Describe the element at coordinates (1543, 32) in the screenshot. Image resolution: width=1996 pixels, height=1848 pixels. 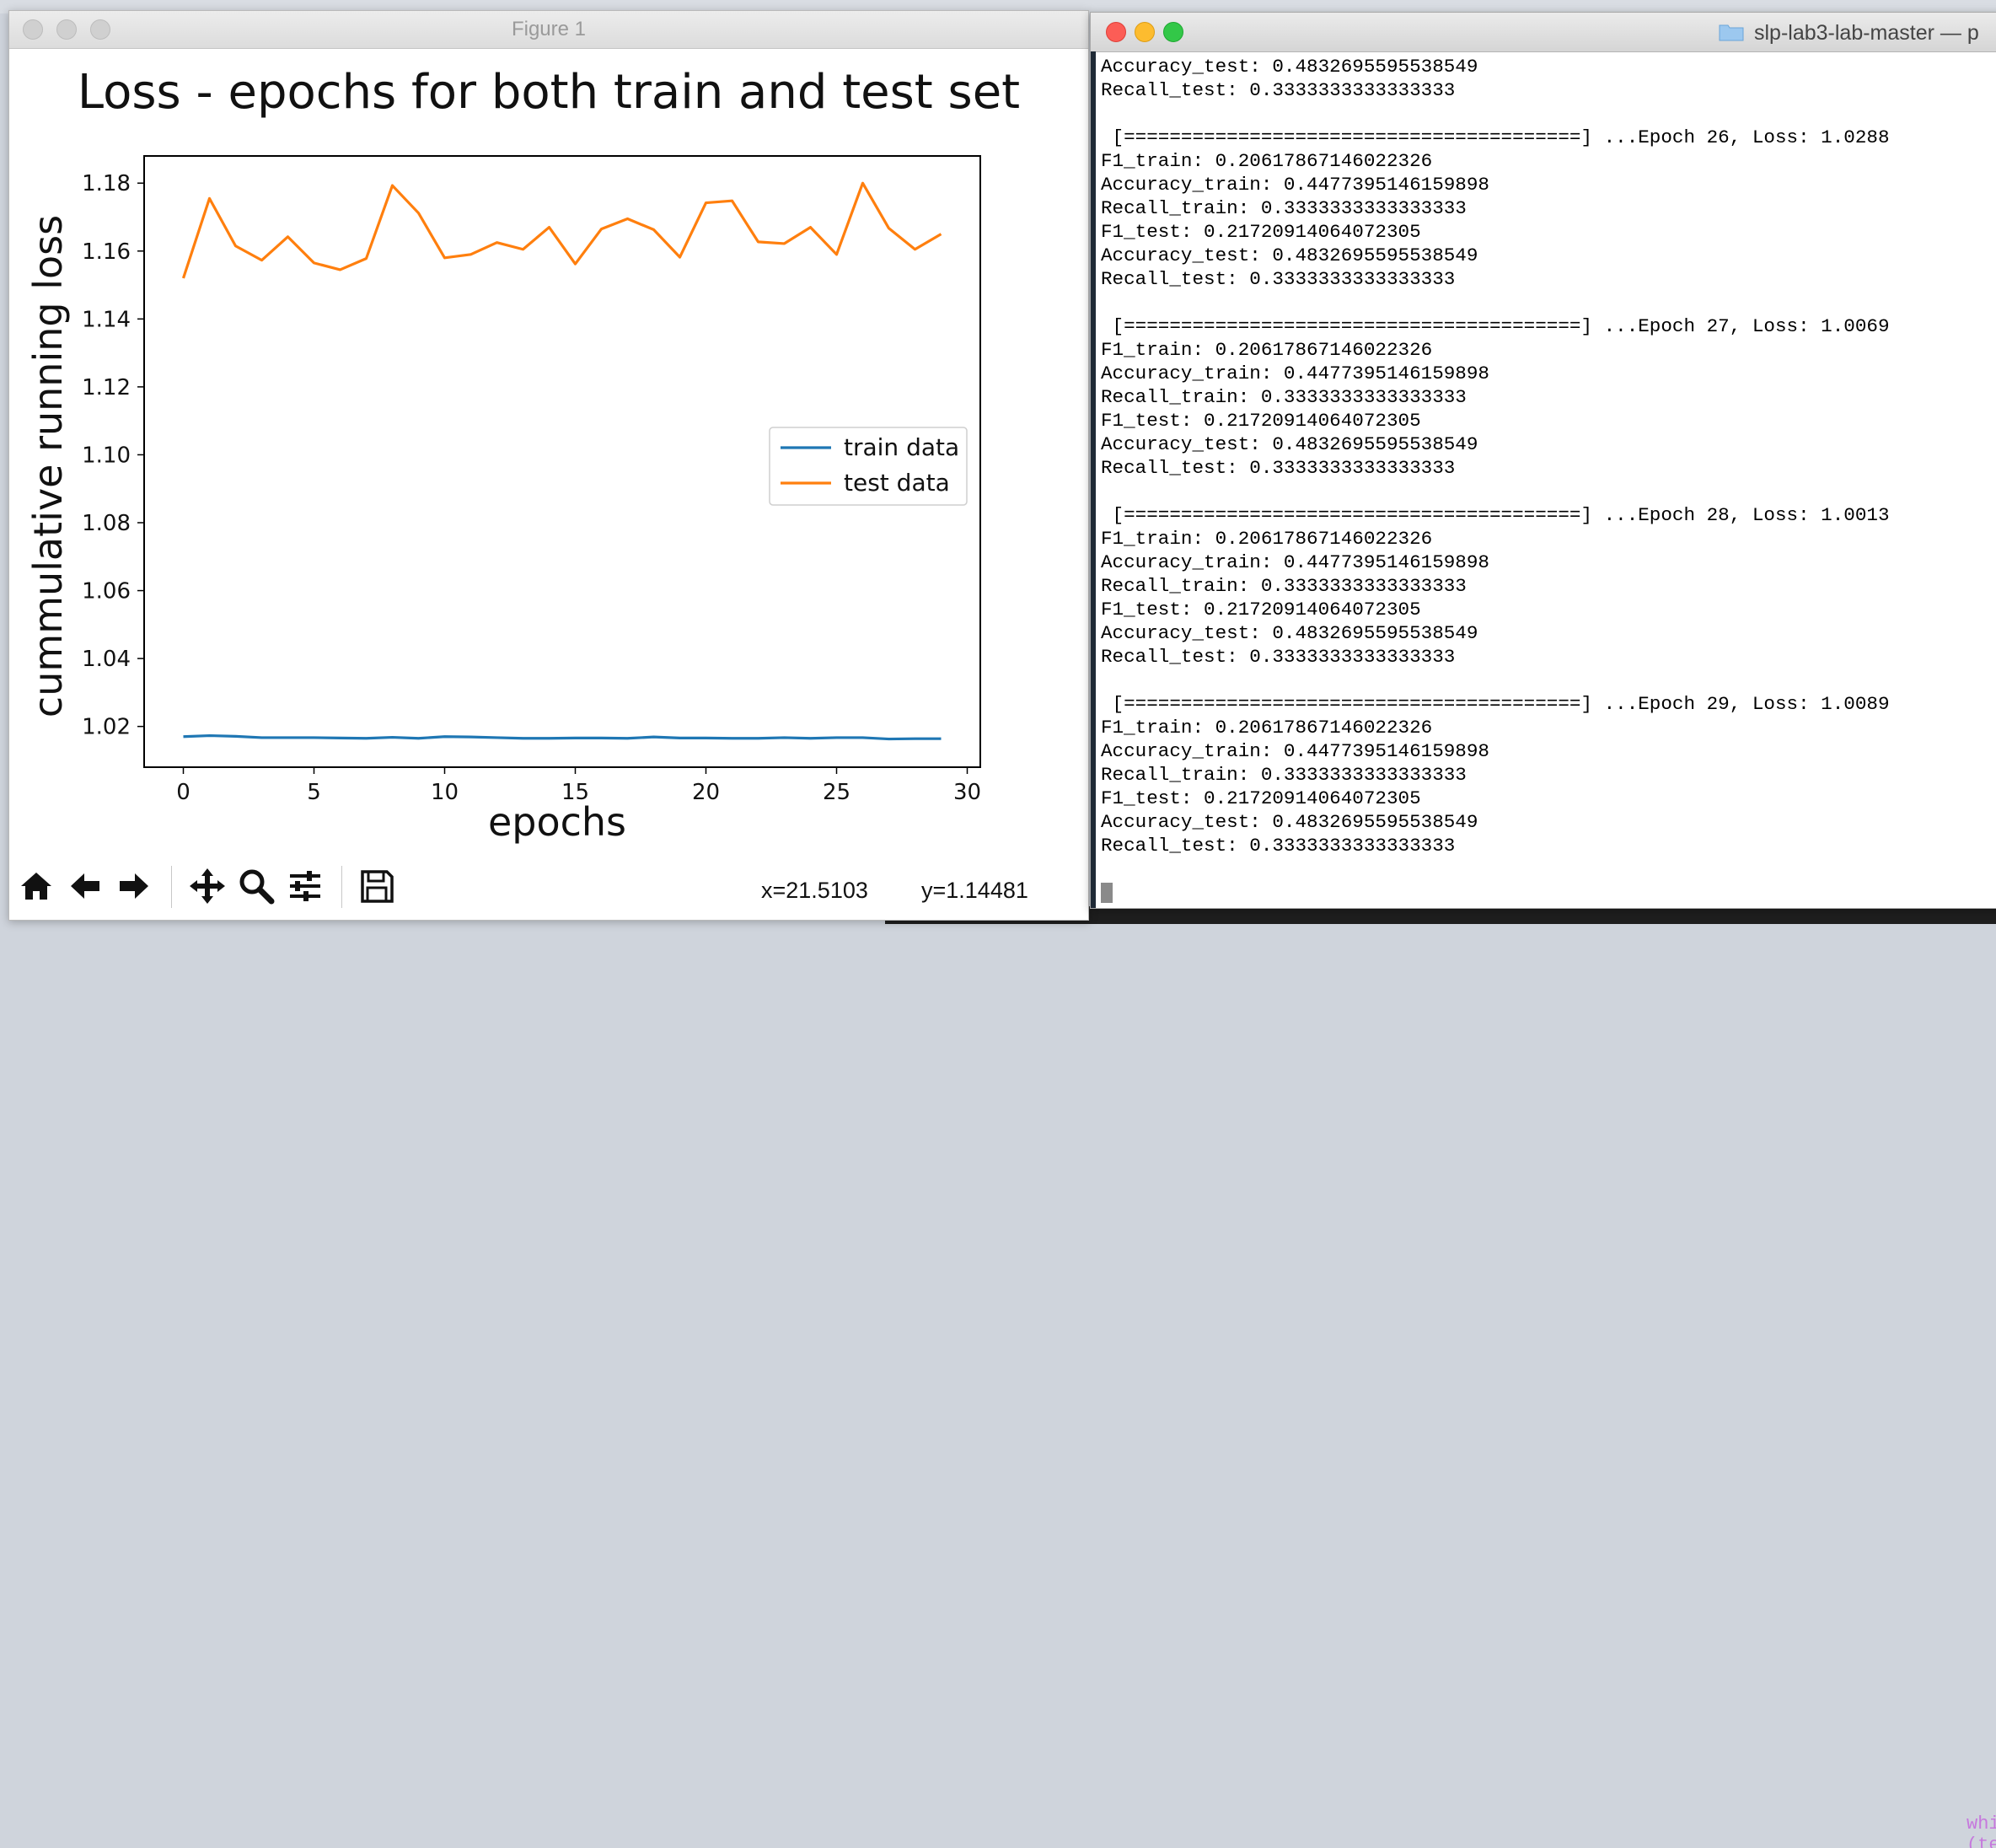
I see `terminal-titlebar: slp-lab3-lab-master — p` at that location.